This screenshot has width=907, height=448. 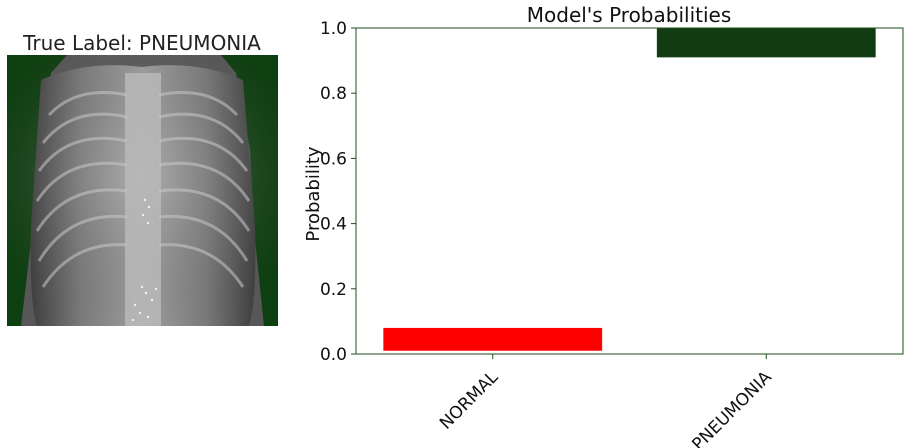 I want to click on x-tick-label-pneumonia: PNEUMONIA, so click(x=732, y=407).